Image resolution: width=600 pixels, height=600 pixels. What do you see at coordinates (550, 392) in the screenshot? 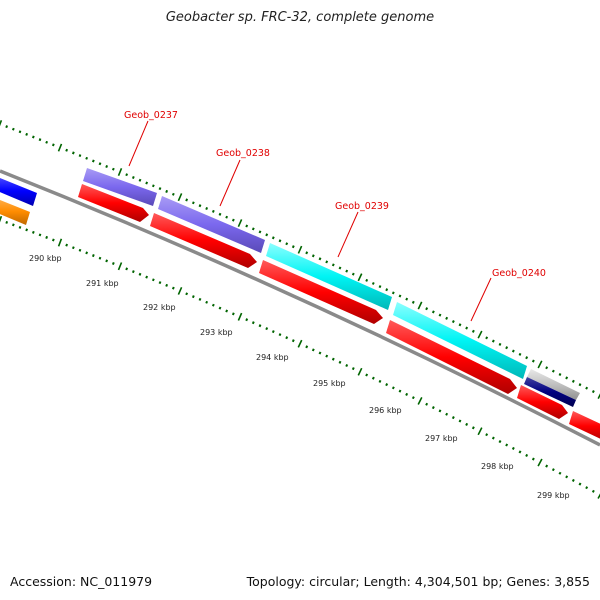
I see `feature-navy` at bounding box center [550, 392].